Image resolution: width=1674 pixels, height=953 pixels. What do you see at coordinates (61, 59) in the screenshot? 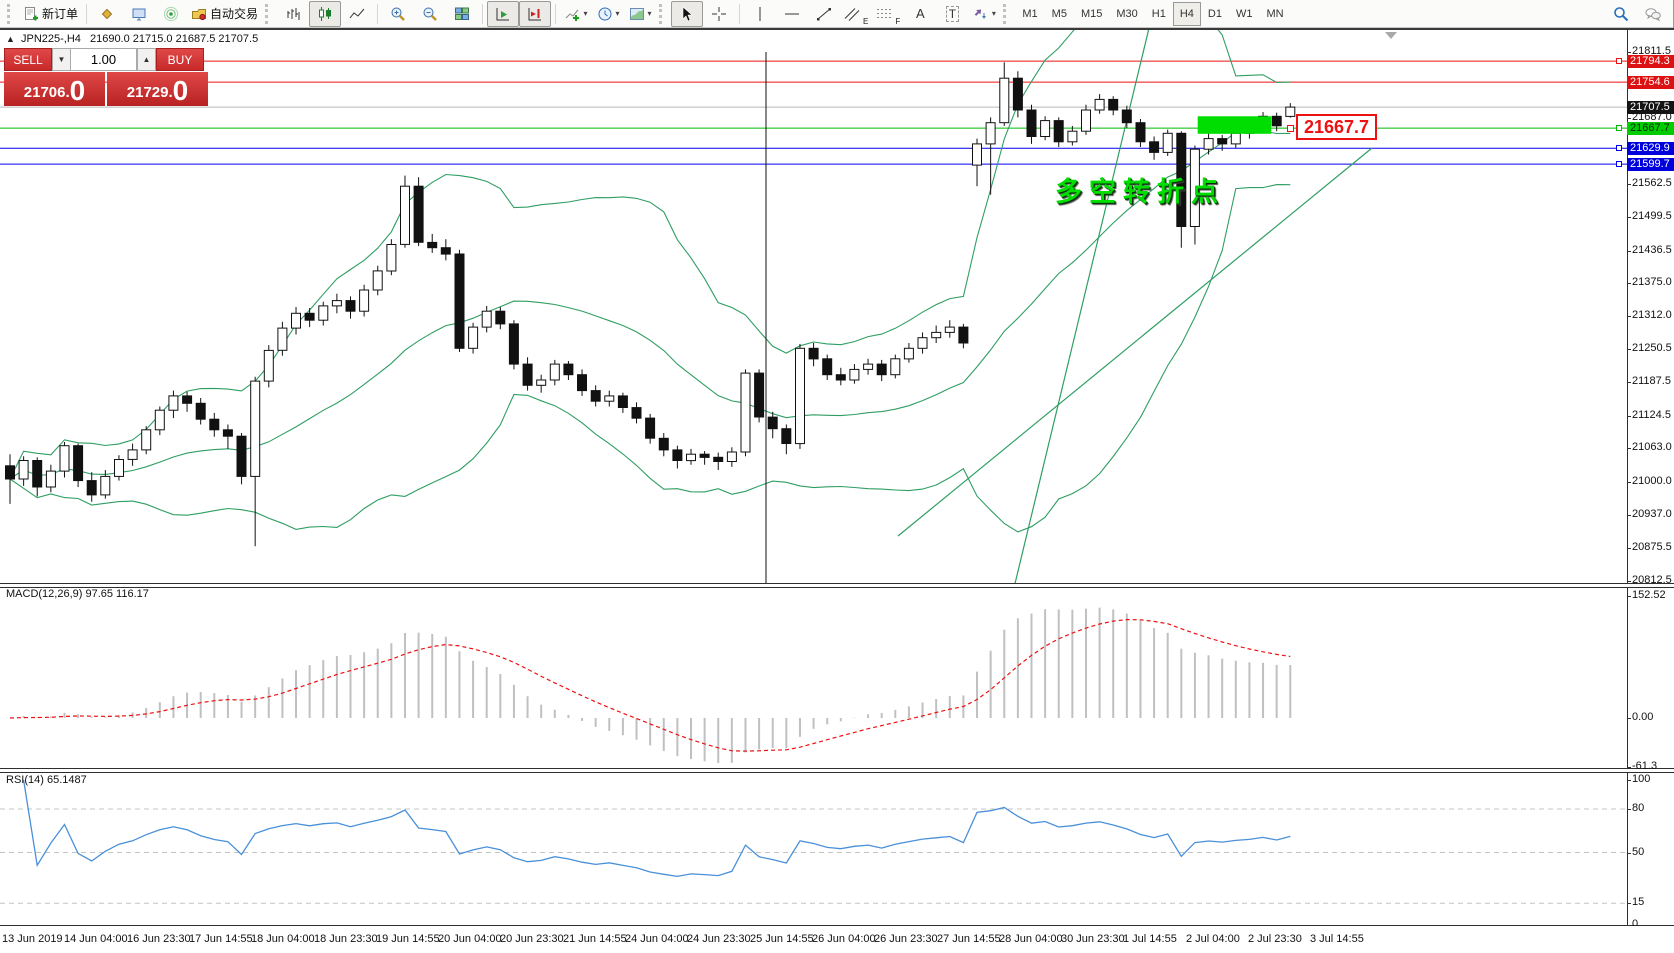
I see `volume-decrease-button: ▼` at bounding box center [61, 59].